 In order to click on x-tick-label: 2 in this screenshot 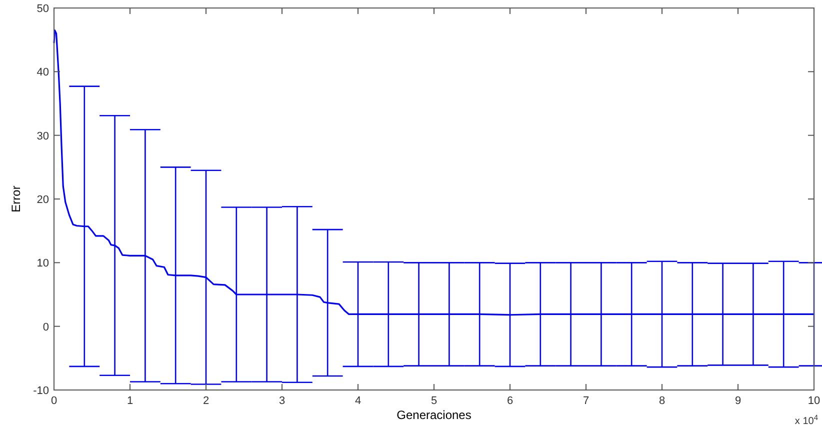, I will do `click(206, 401)`.